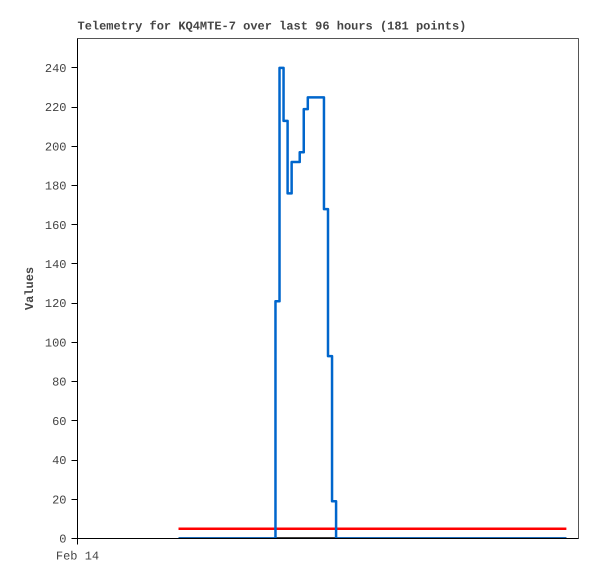  I want to click on y-tick-label: 60, so click(59, 421).